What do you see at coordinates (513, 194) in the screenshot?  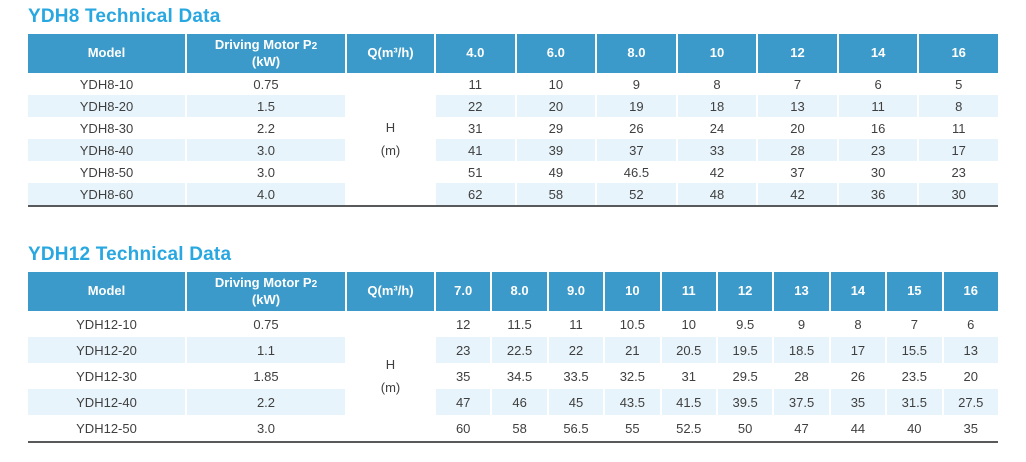 I see `table-row: YDH8-60 4.0 62 58 52 48 42 36 30` at bounding box center [513, 194].